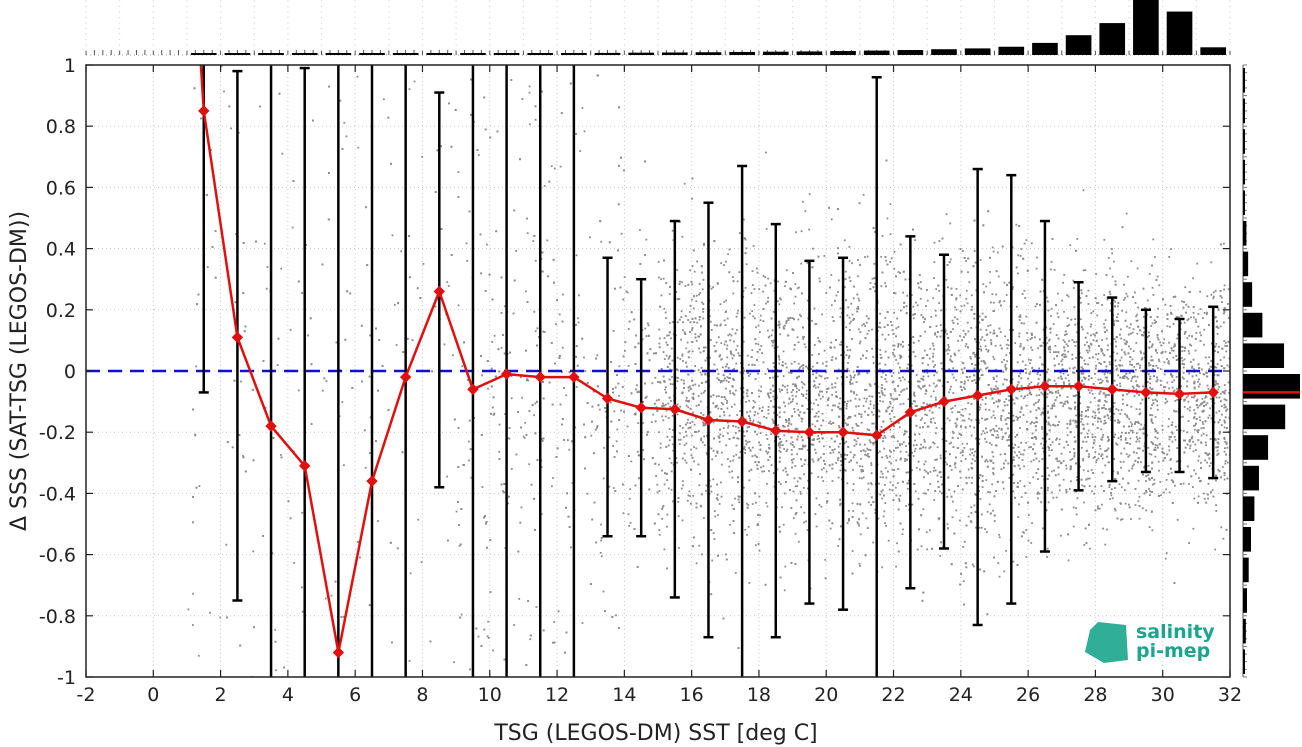  What do you see at coordinates (372, 54) in the screenshot?
I see `top-hist-bar` at bounding box center [372, 54].